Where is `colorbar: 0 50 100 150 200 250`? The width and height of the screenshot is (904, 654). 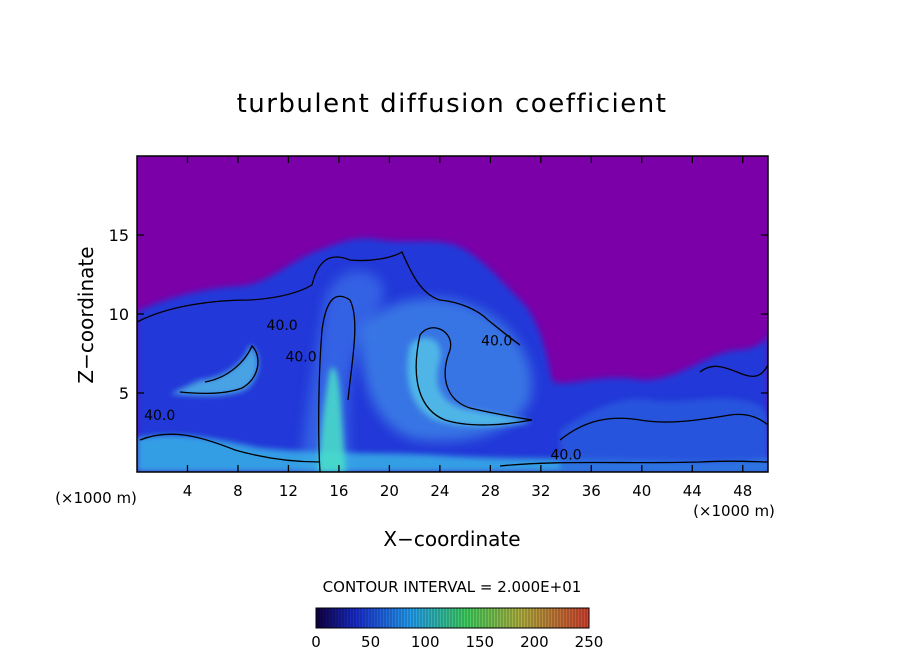 colorbar: 0 50 100 150 200 250 is located at coordinates (457, 629).